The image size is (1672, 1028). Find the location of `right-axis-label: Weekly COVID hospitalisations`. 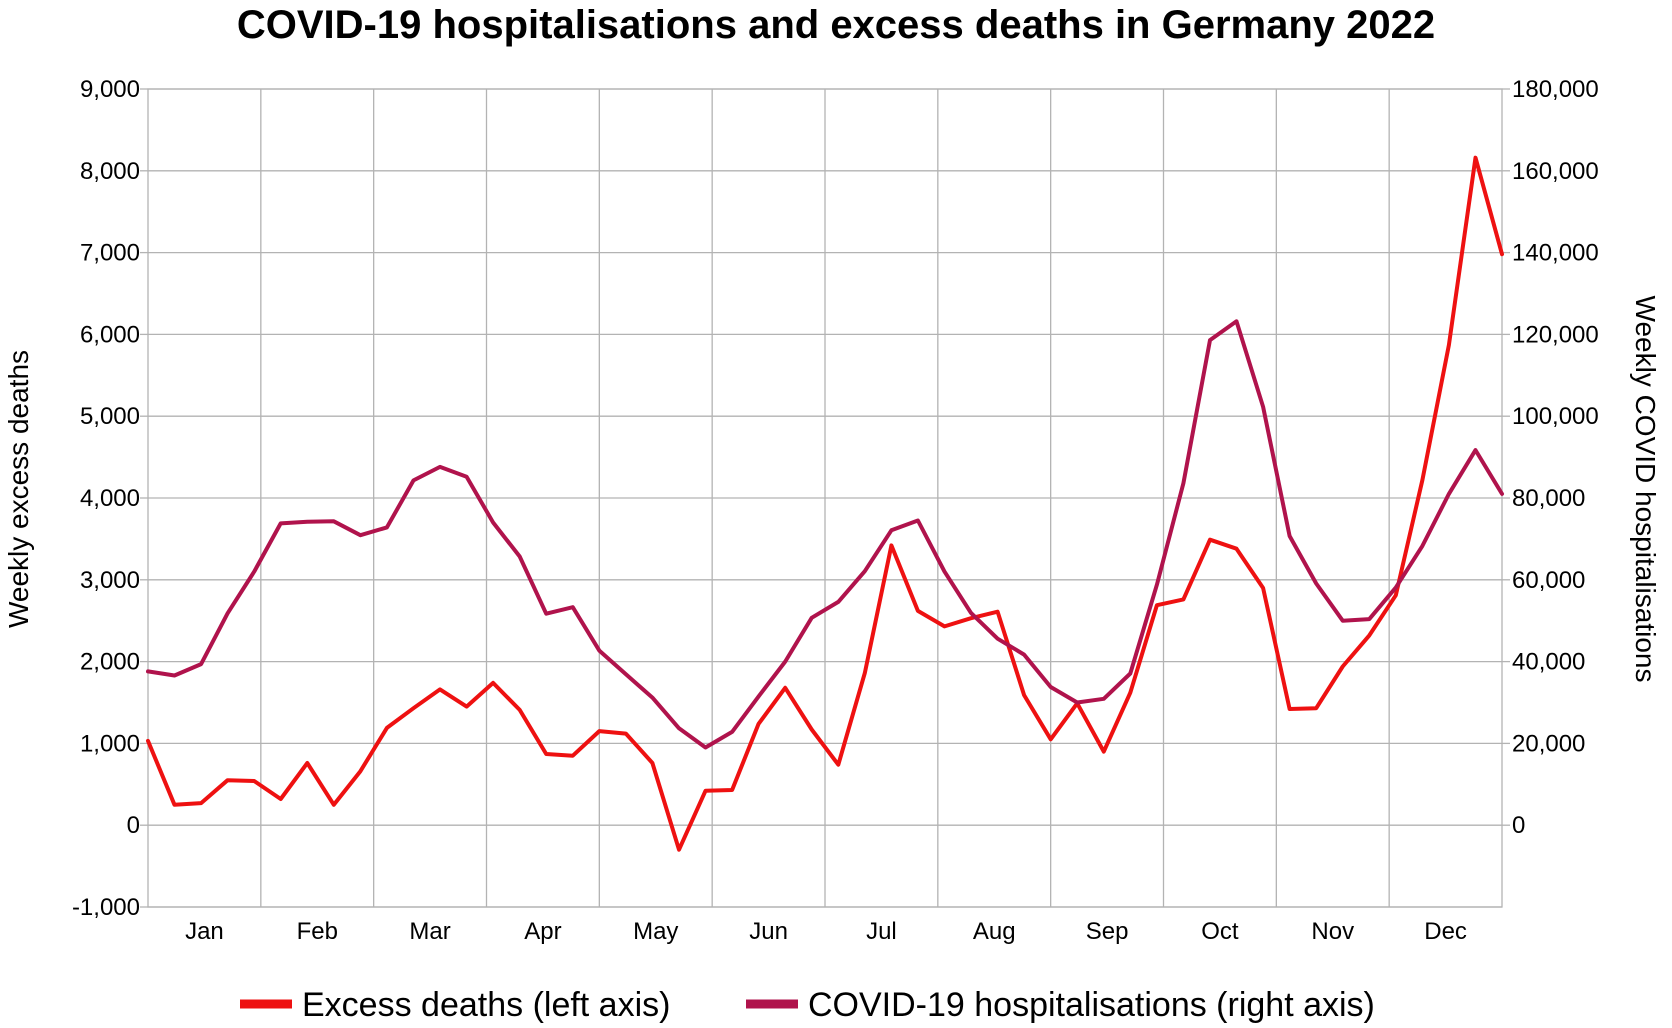

right-axis-label: Weekly COVID hospitalisations is located at coordinates (1645, 489).